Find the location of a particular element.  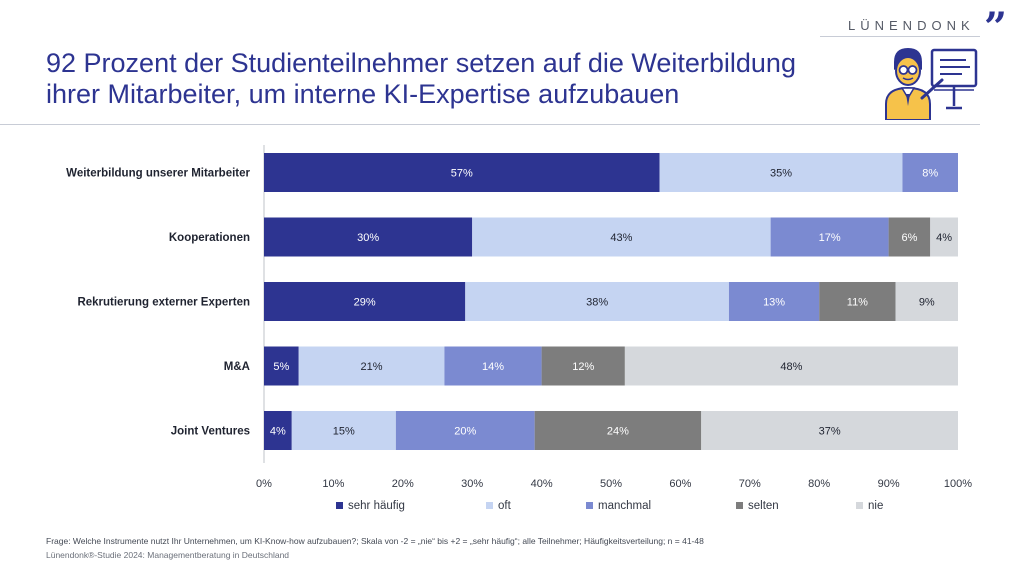

data-label: 43% is located at coordinates (621, 238).